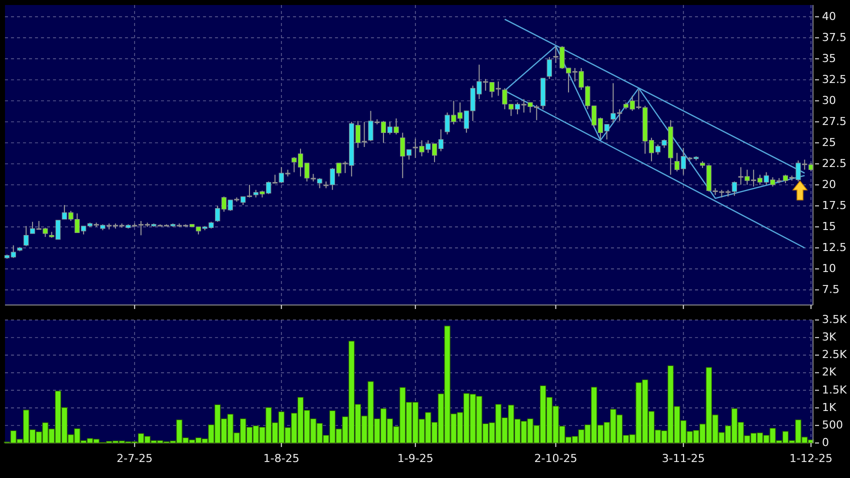 The width and height of the screenshot is (850, 478). I want to click on y-tick-label: 2.5K, so click(835, 355).